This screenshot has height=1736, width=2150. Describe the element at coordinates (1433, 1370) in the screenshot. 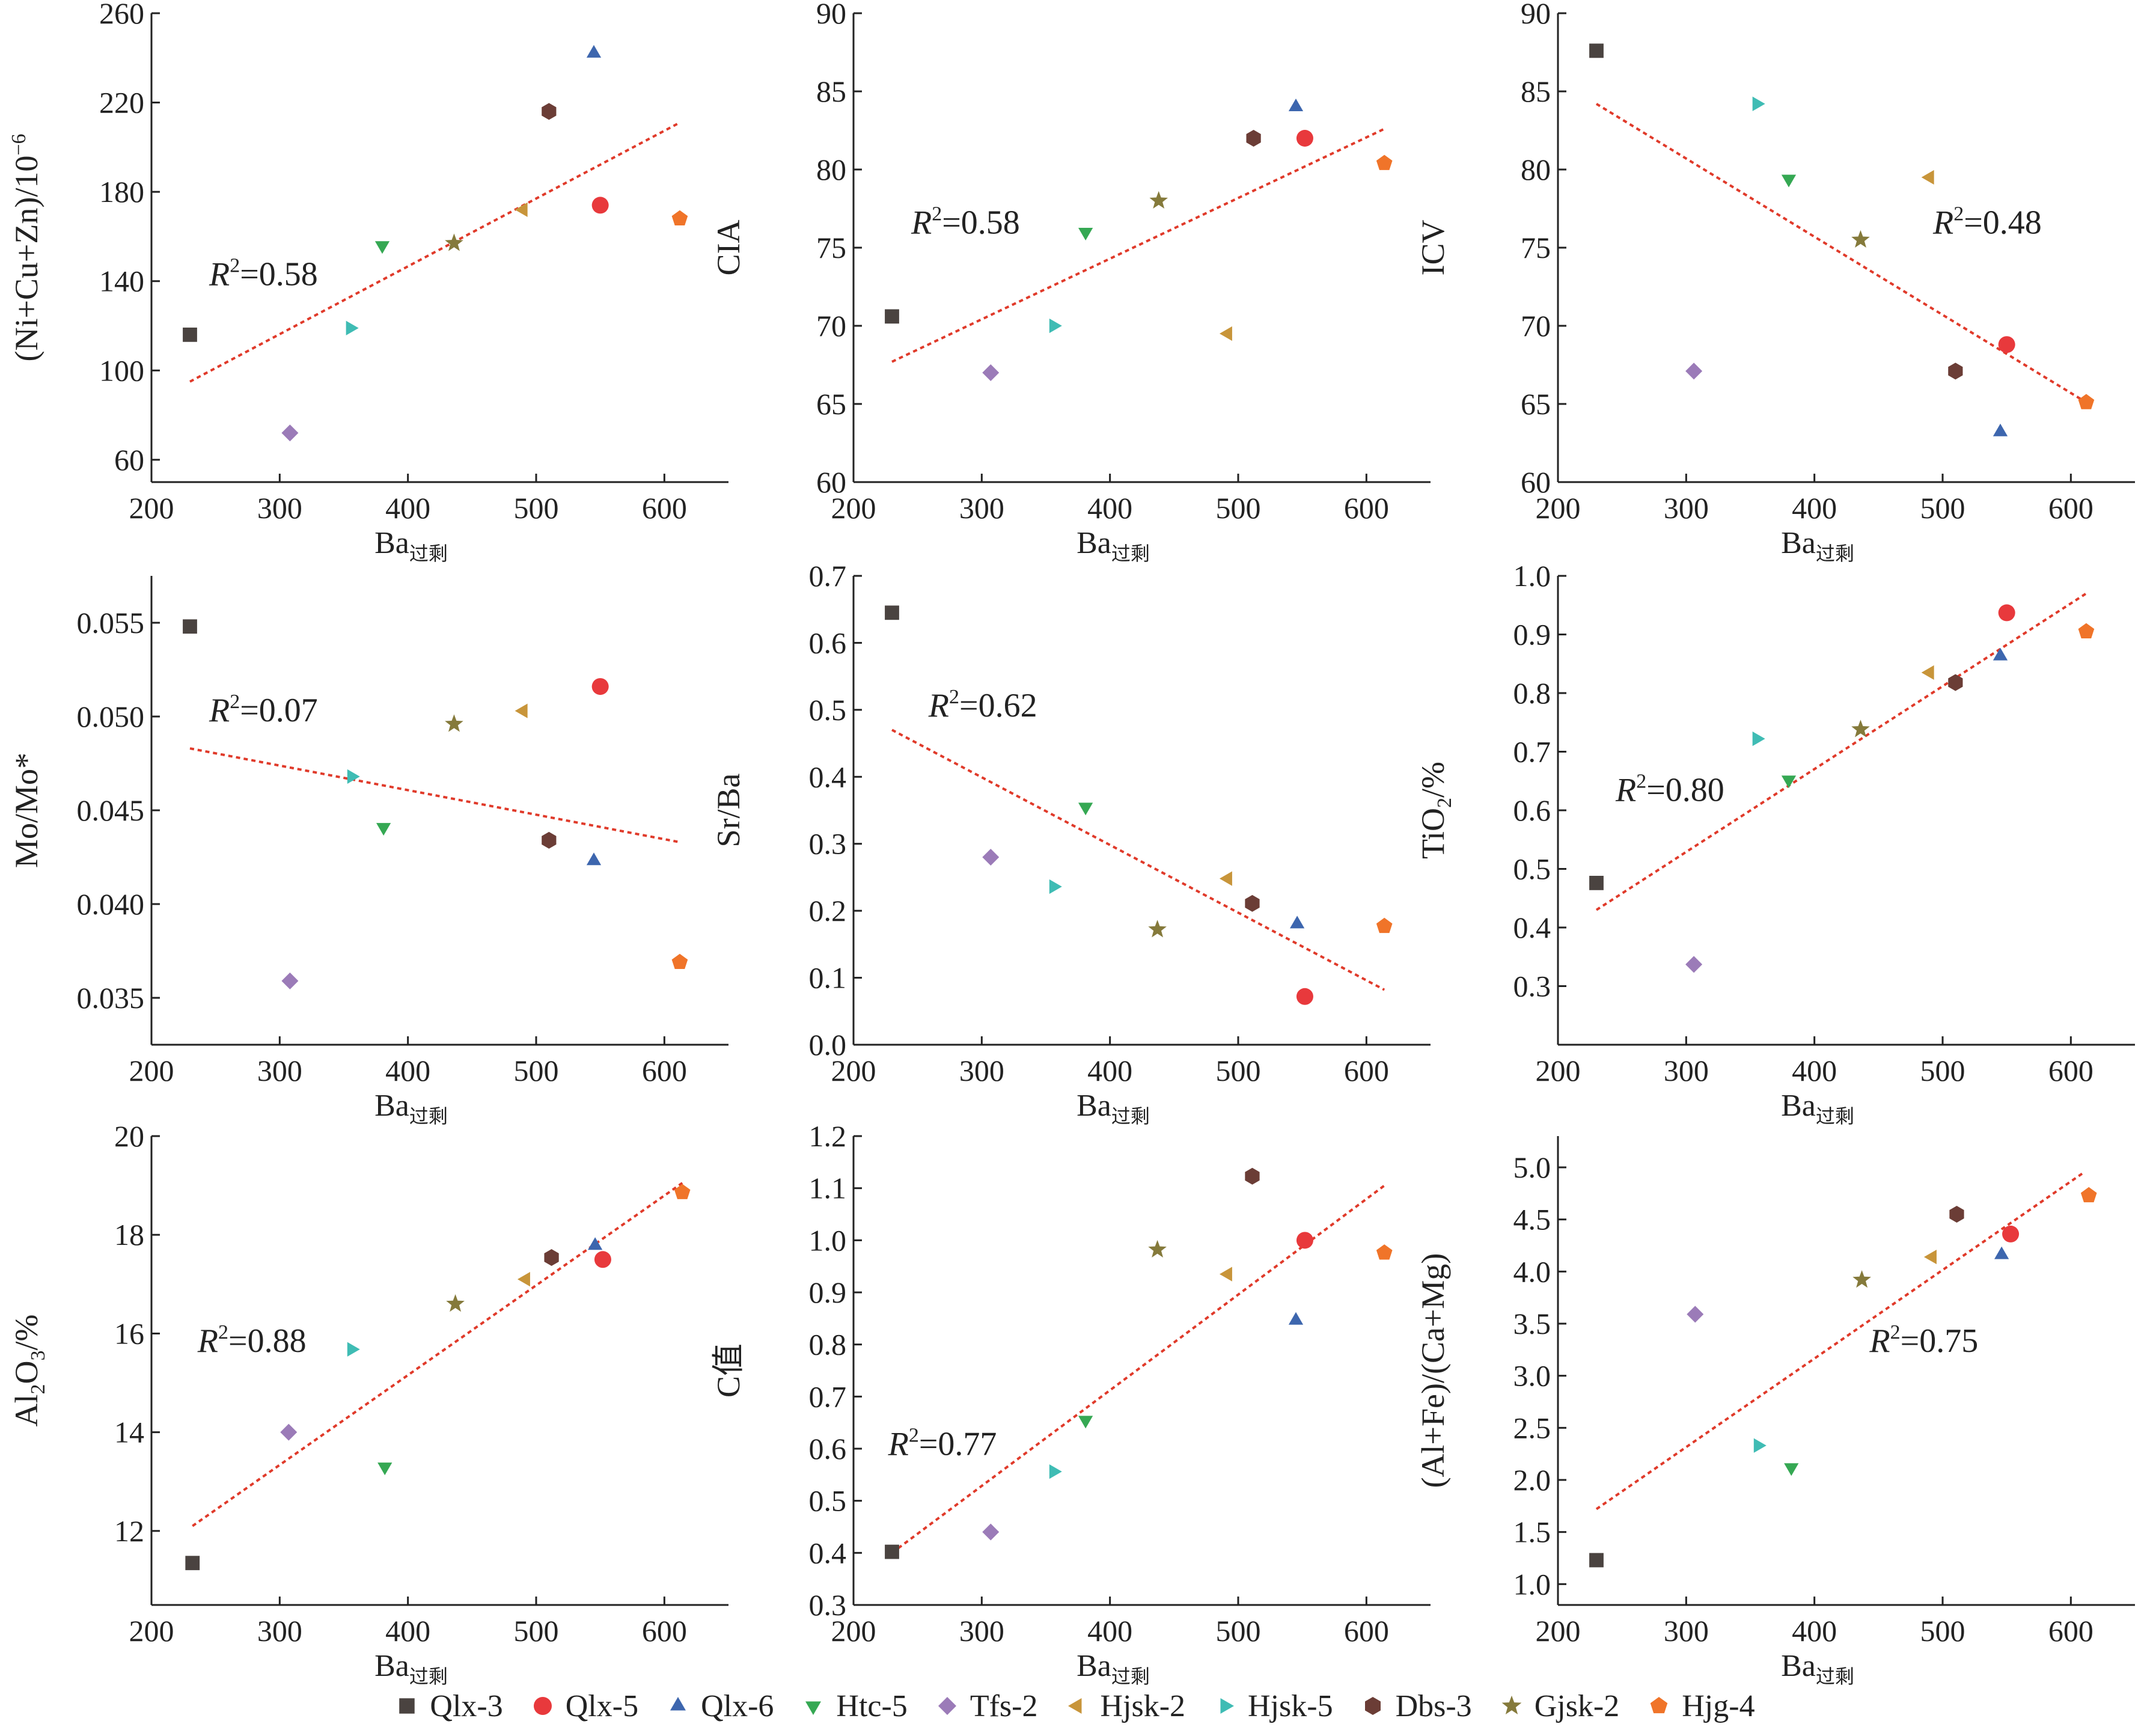

I see `y-axis-label: (Al+Fe)/(Ca+Mg)` at that location.